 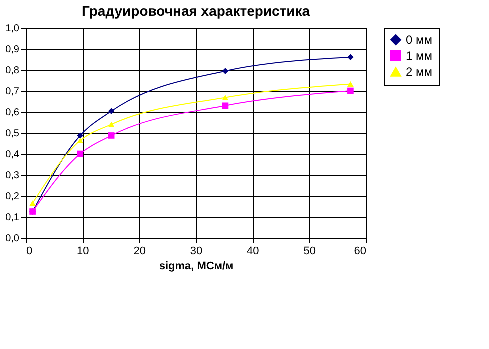 I want to click on y-tick-label: 0,9, so click(x=13, y=50).